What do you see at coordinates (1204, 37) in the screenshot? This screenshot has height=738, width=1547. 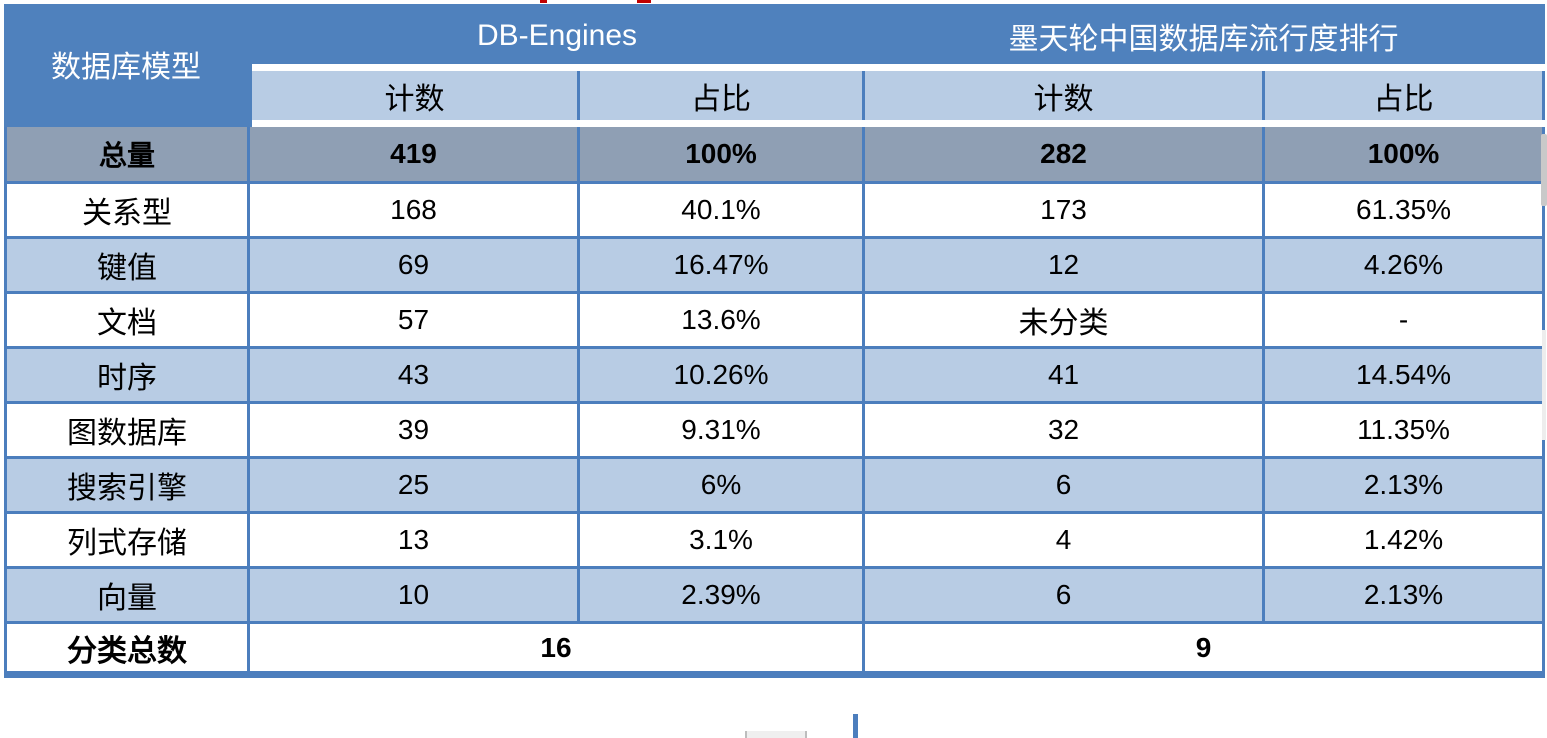 I see `group-header-modb: 墨天轮中国数据库流行度排行` at bounding box center [1204, 37].